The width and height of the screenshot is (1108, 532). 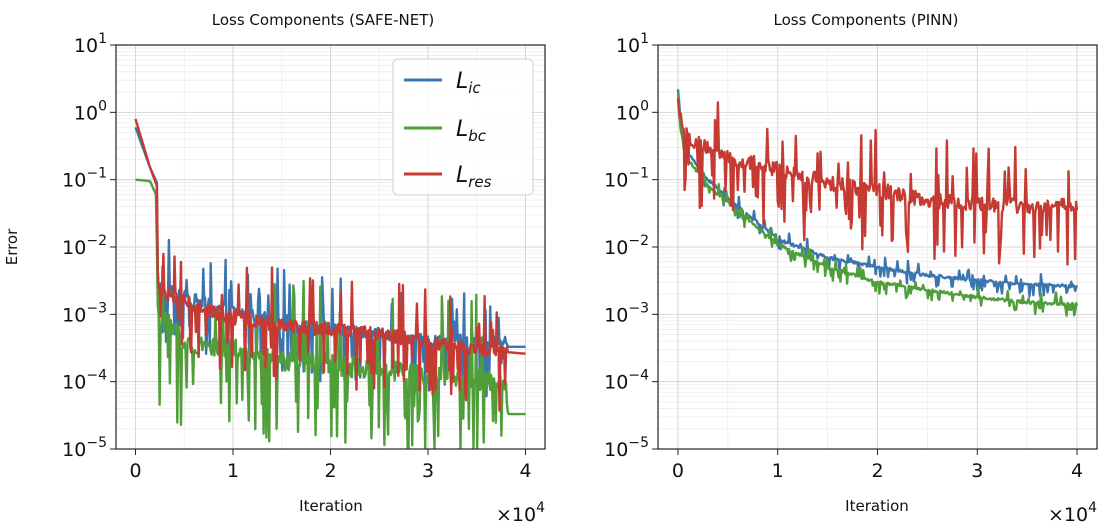 What do you see at coordinates (877, 182) in the screenshot?
I see `series-line-l-res` at bounding box center [877, 182].